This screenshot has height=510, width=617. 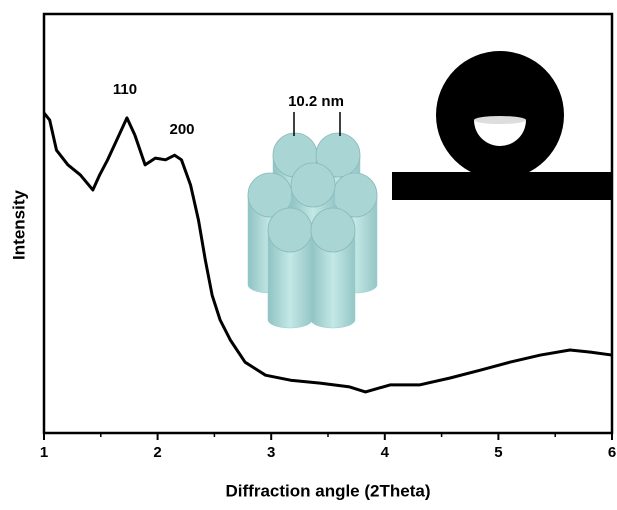 What do you see at coordinates (271, 452) in the screenshot?
I see `x-tick-label: 3` at bounding box center [271, 452].